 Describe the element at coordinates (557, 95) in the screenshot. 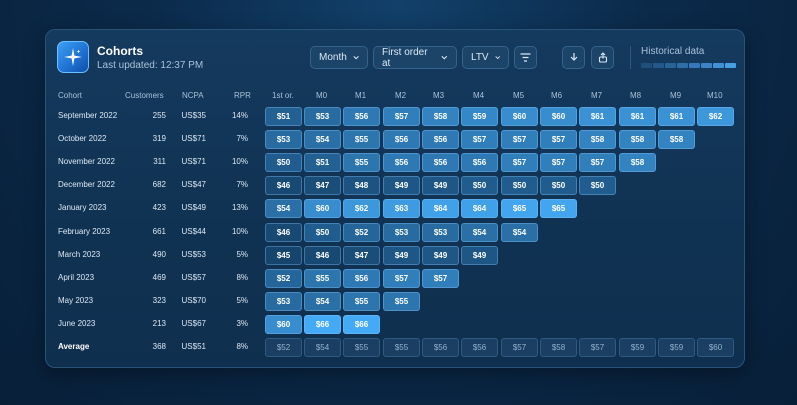

I see `column-header: M6` at that location.